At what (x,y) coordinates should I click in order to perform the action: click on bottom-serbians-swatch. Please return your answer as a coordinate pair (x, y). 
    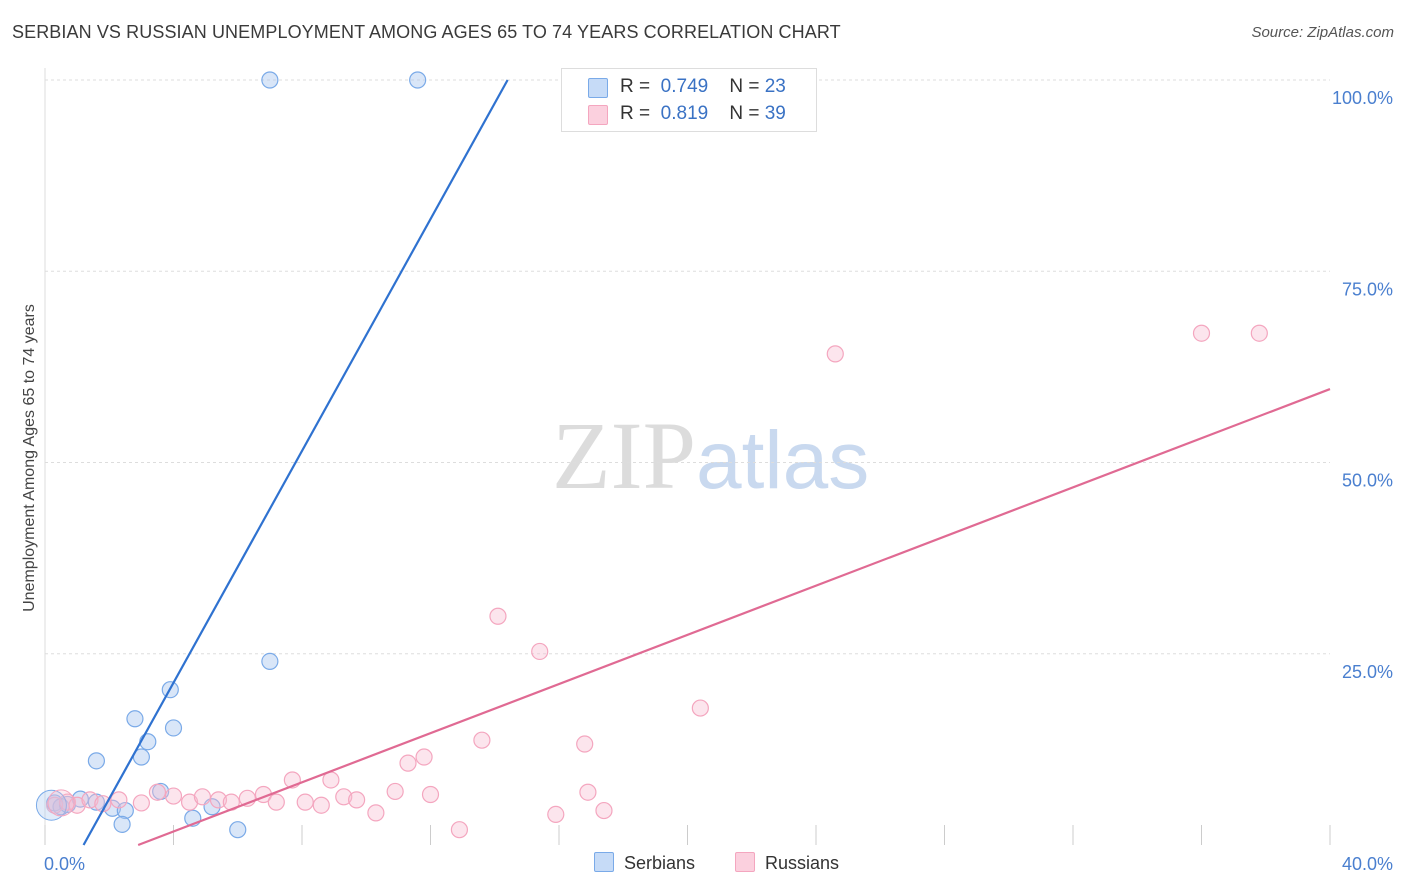
    Looking at the image, I should click on (604, 862).